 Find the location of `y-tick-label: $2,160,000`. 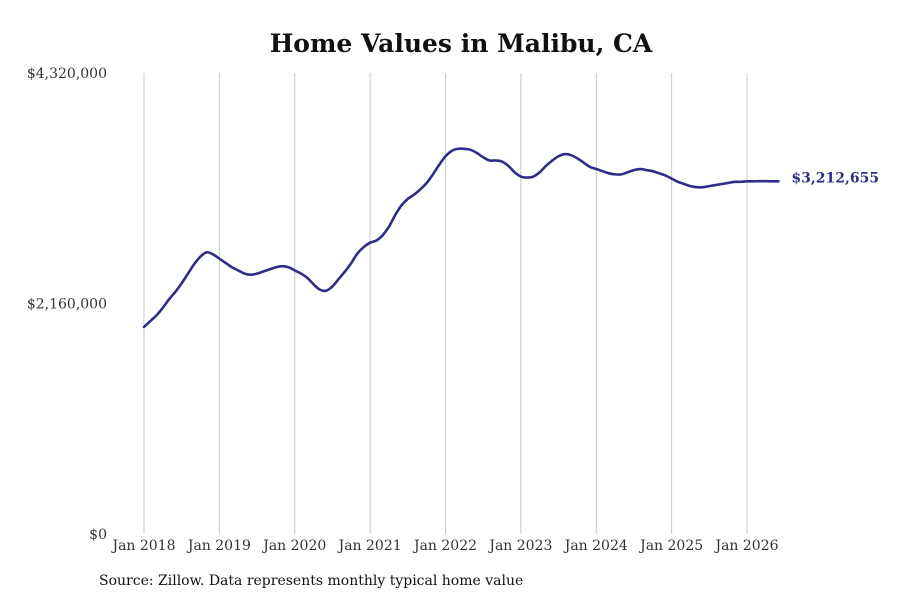

y-tick-label: $2,160,000 is located at coordinates (67, 305).